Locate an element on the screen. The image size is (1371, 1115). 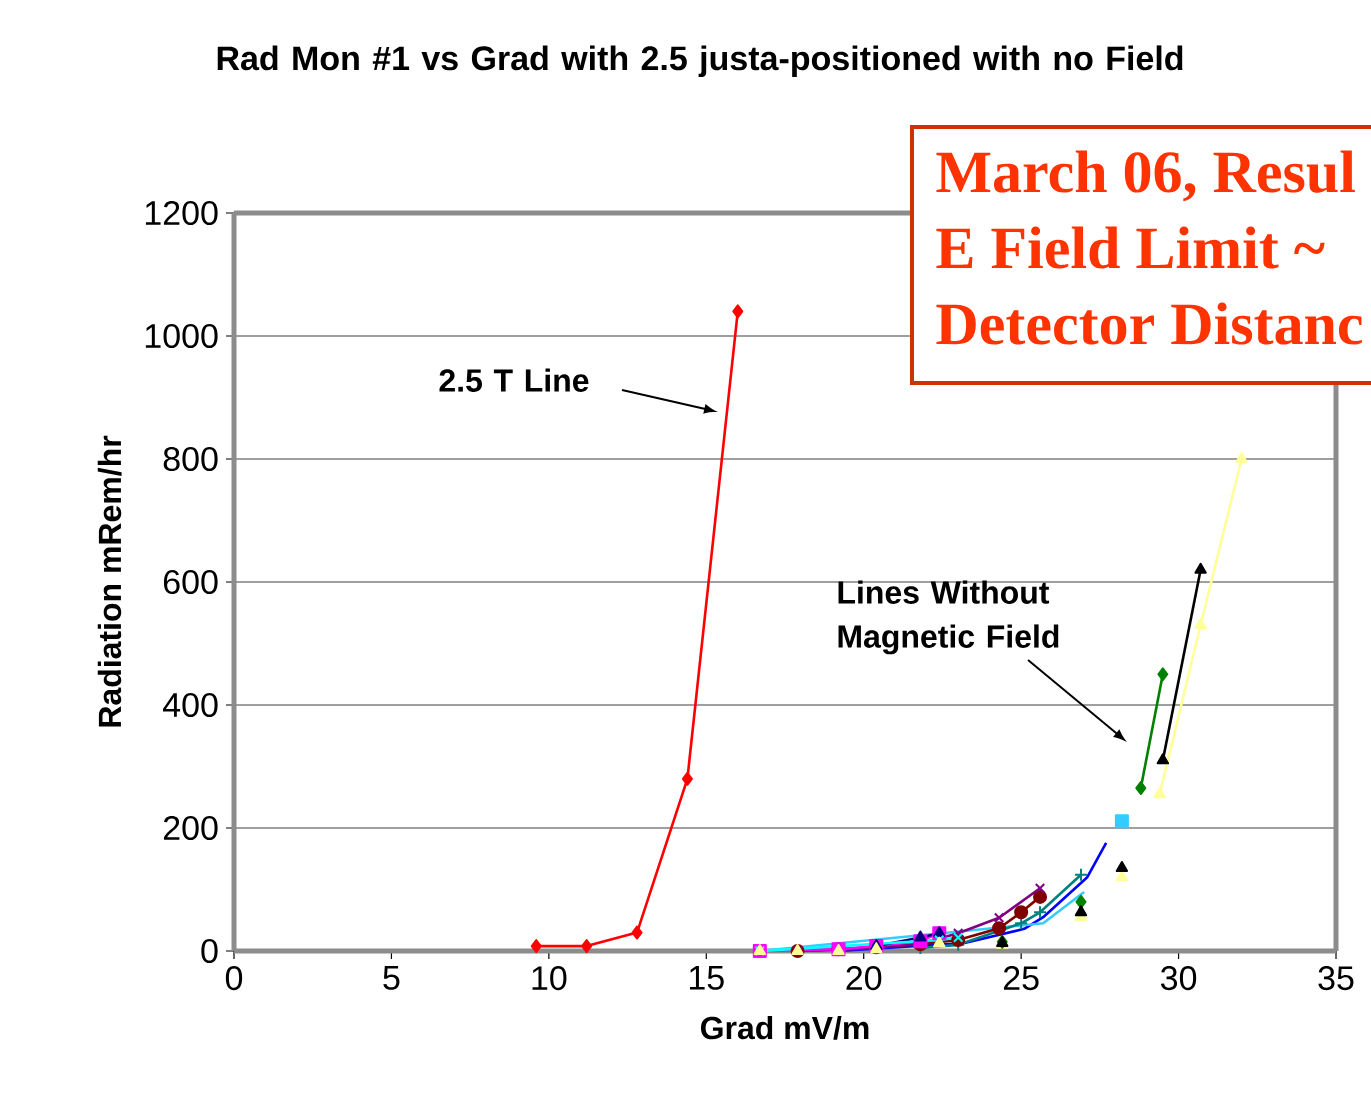
annotation: E Field Limit ~ is located at coordinates (1130, 247).